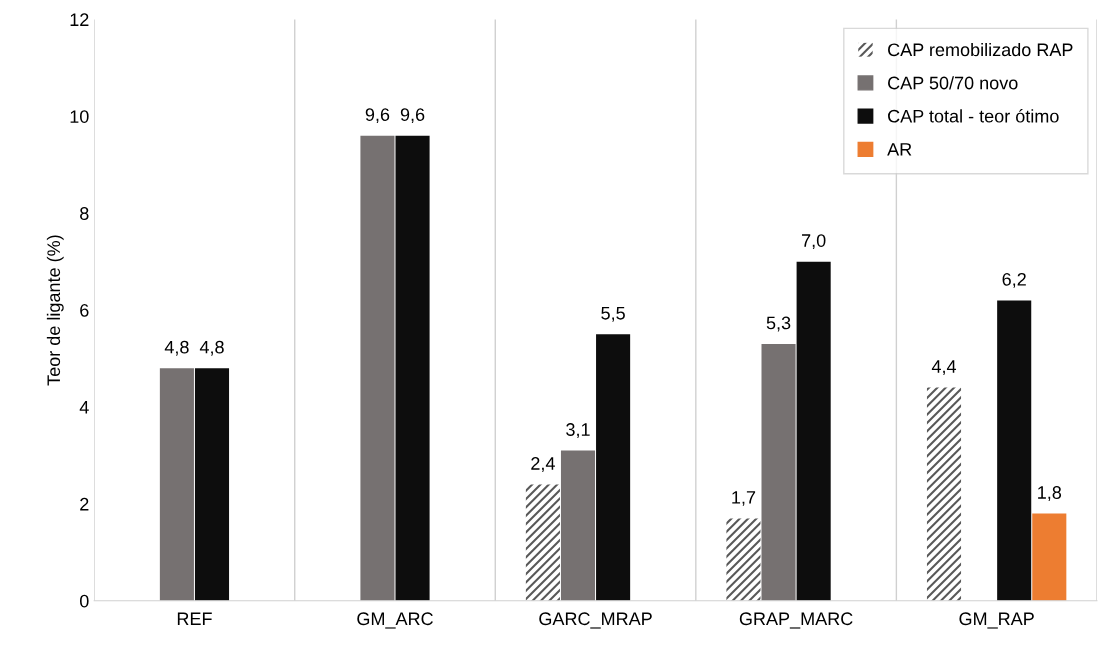 The width and height of the screenshot is (1108, 646). What do you see at coordinates (1050, 494) in the screenshot?
I see `data-label: 1,8` at bounding box center [1050, 494].